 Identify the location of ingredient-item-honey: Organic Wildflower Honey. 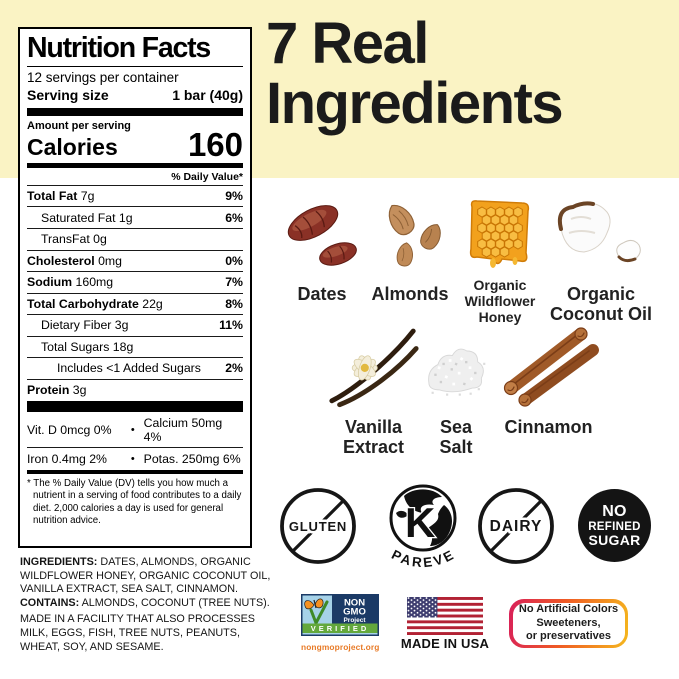
(500, 257).